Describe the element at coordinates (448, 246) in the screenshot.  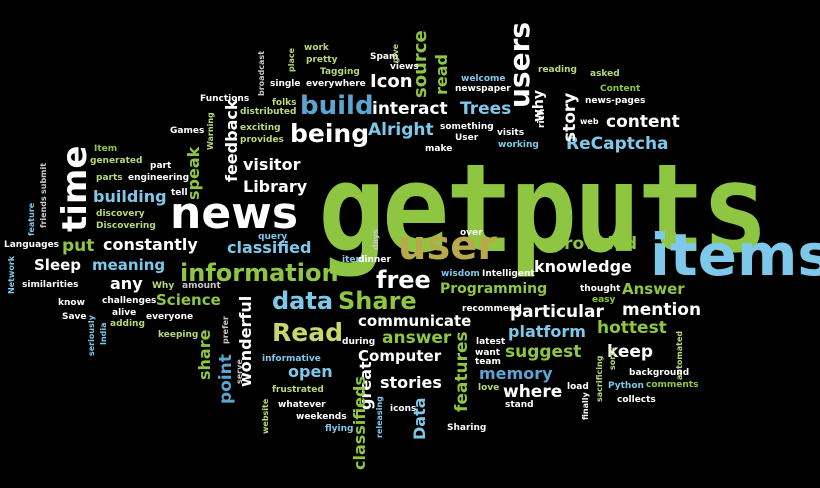
I see `word-user: user` at that location.